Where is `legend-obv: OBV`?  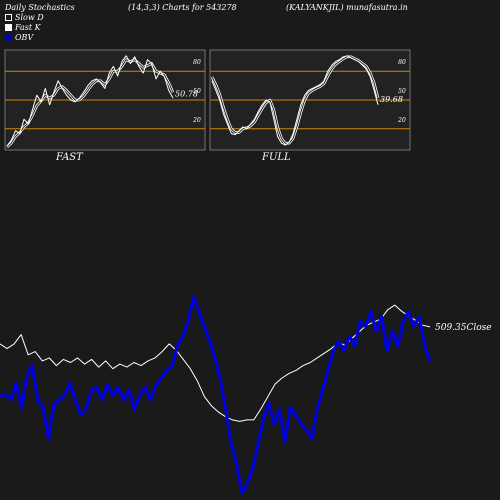
legend-obv: OBV is located at coordinates (19, 37).